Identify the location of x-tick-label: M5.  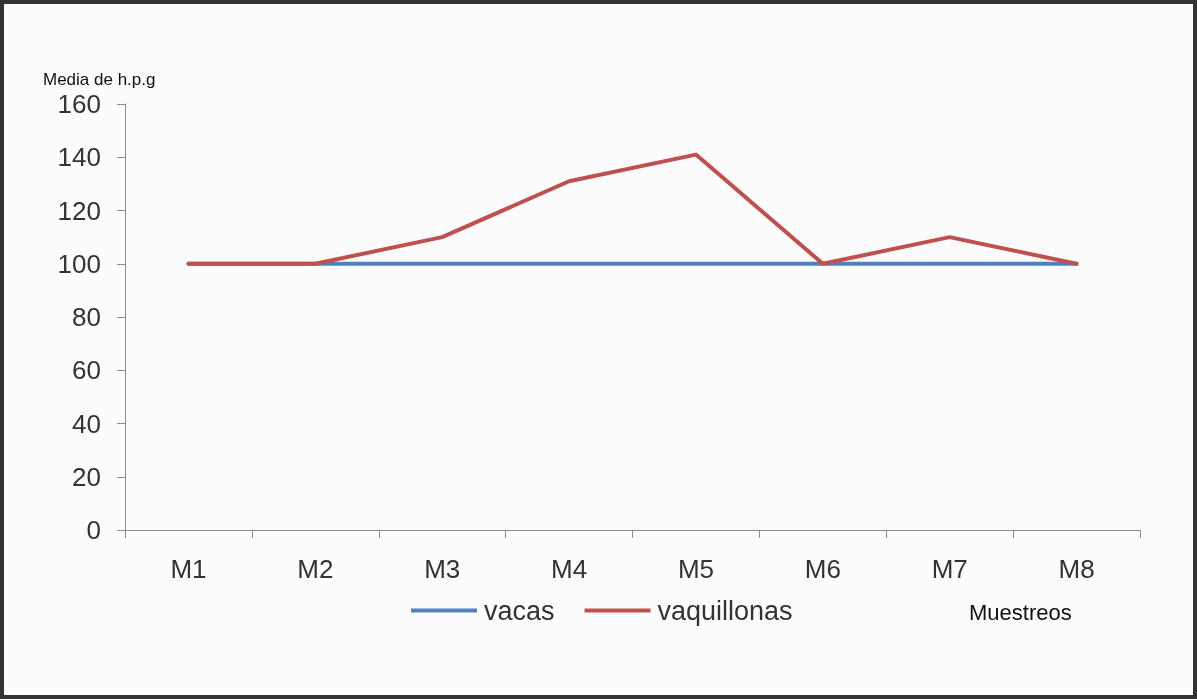
(695, 569).